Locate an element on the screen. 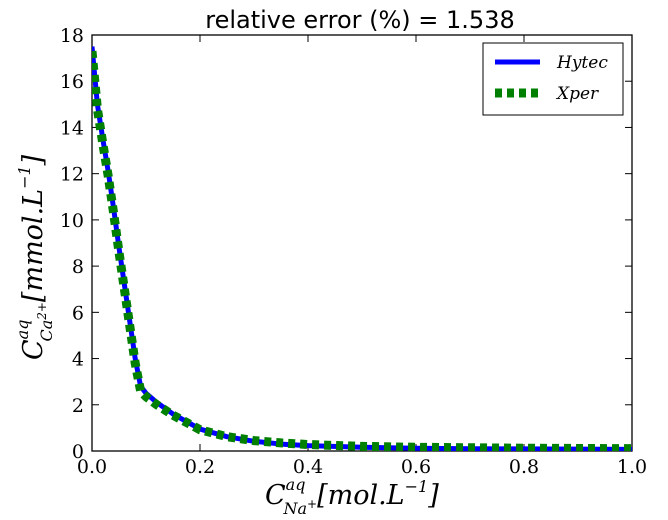 The image size is (668, 520). legend-box is located at coordinates (553, 79).